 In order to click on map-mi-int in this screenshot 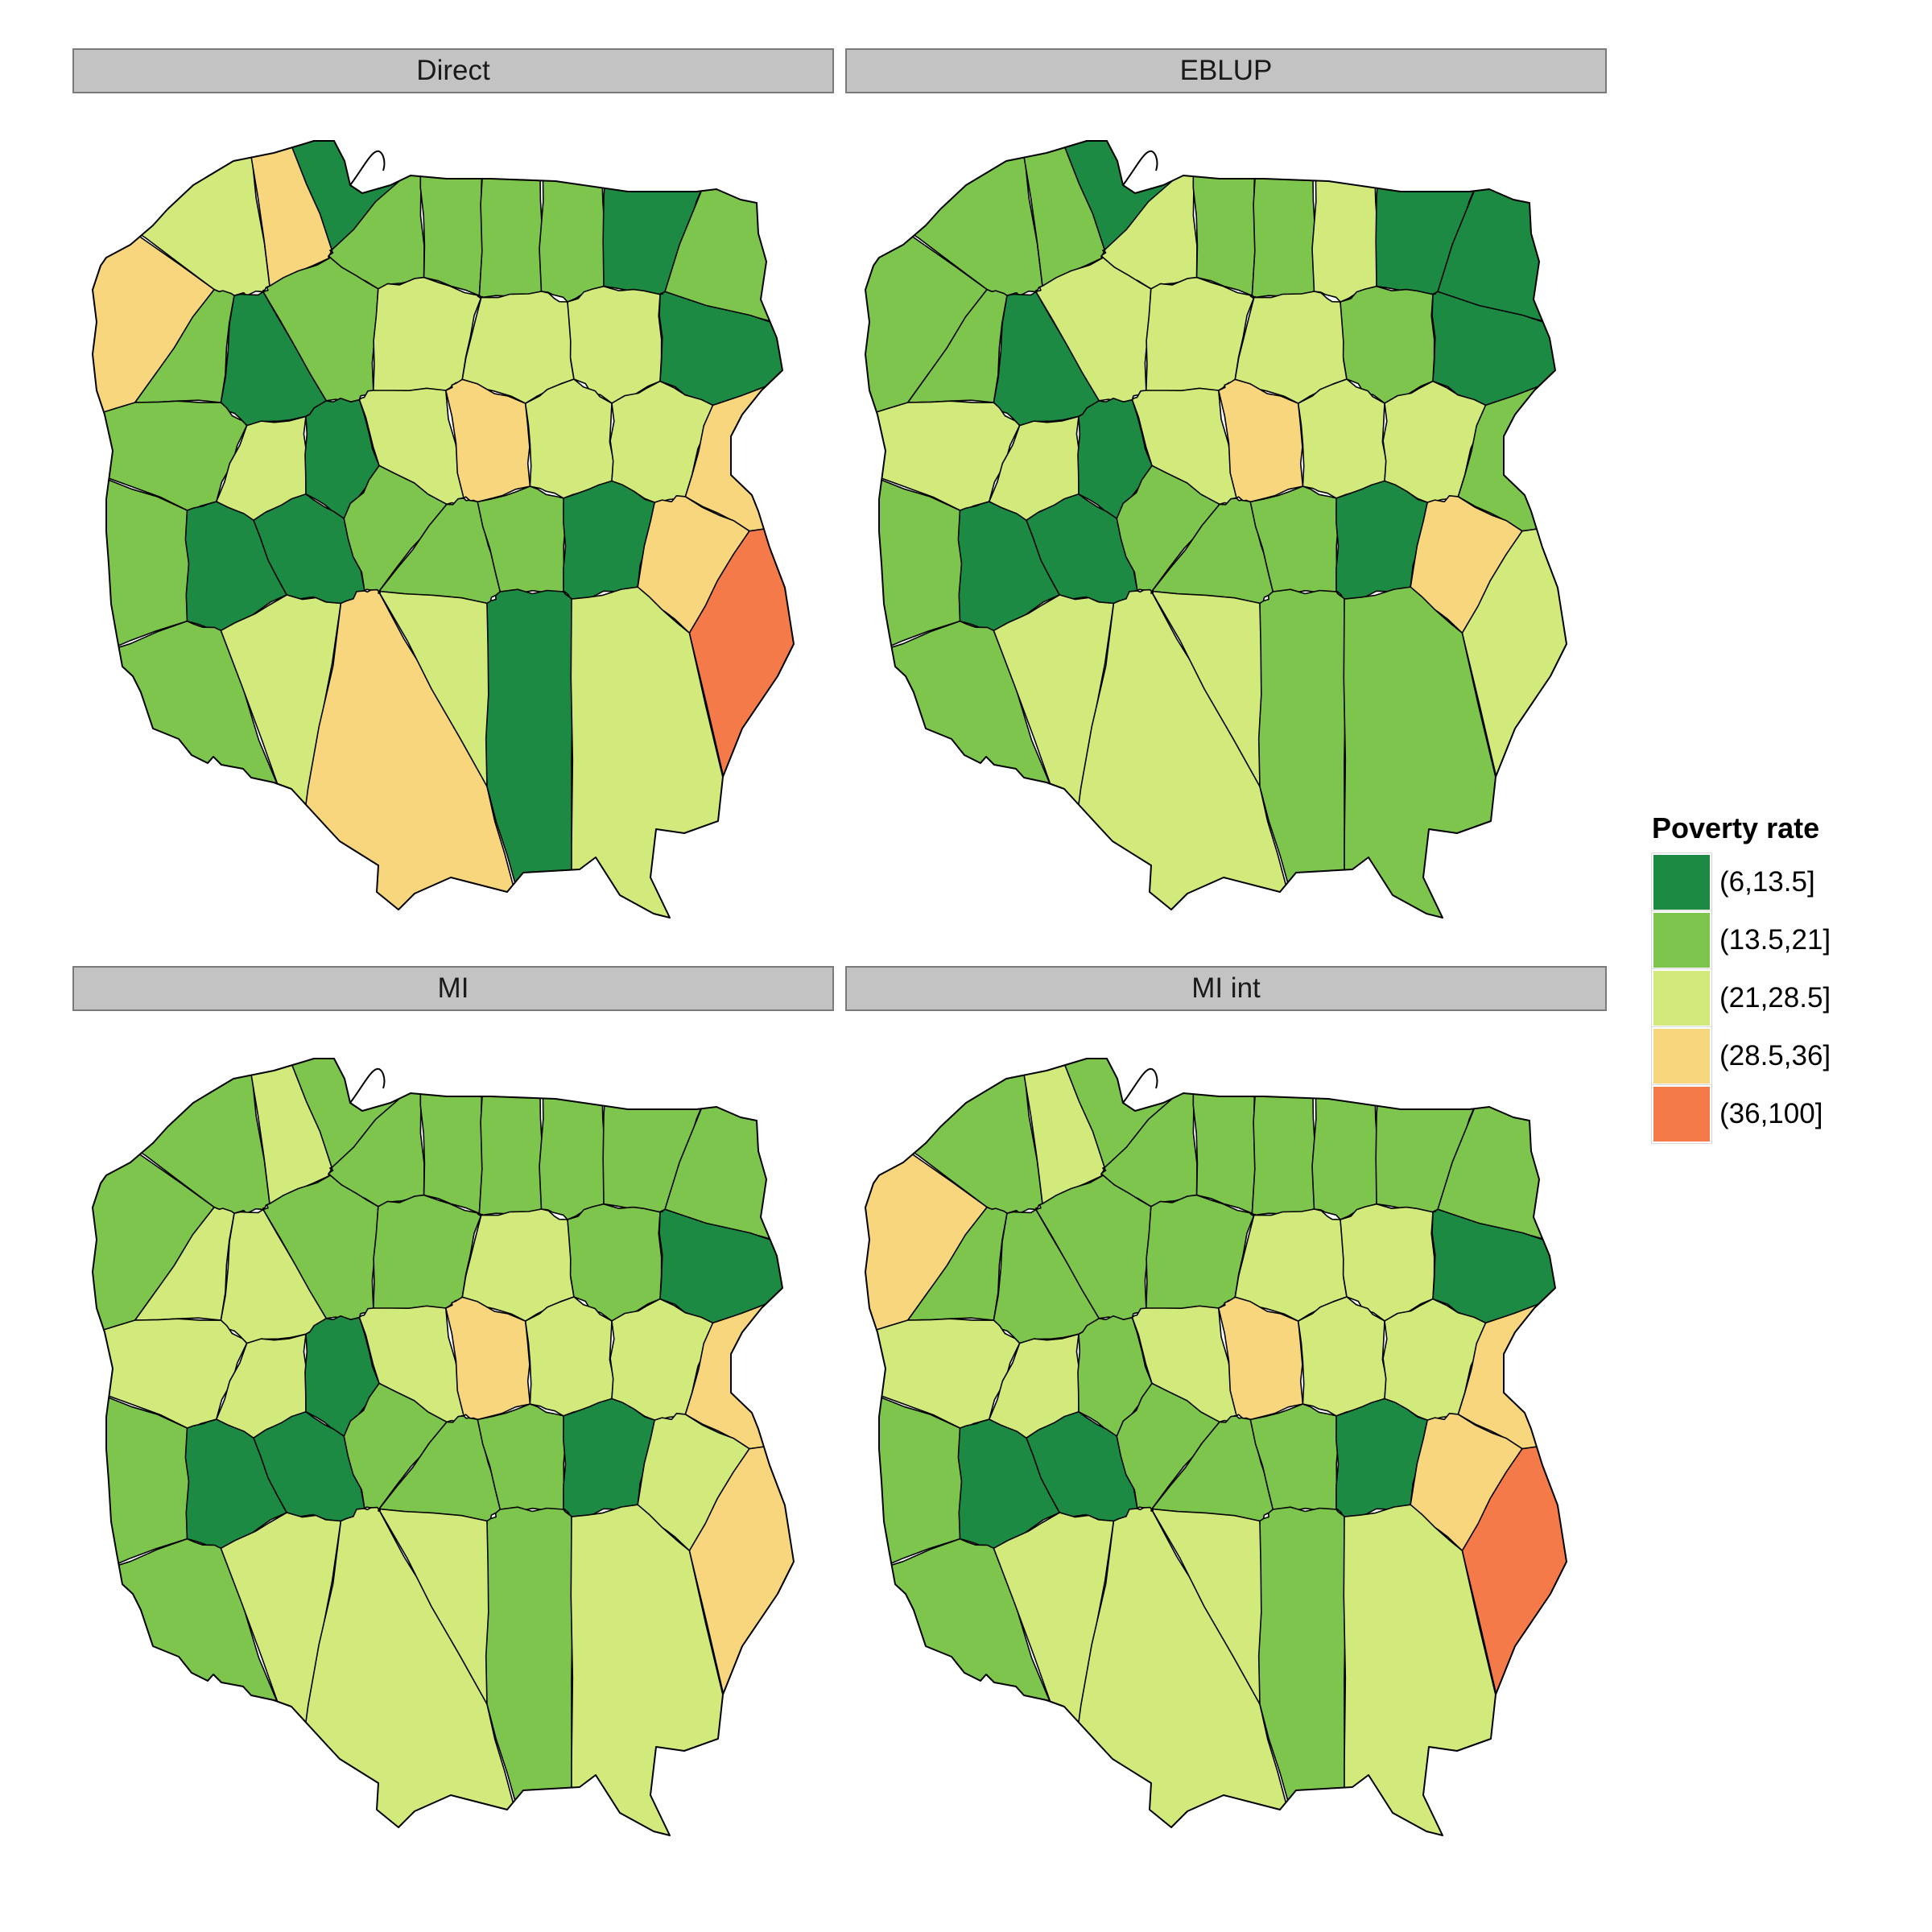, I will do `click(1216, 1447)`.